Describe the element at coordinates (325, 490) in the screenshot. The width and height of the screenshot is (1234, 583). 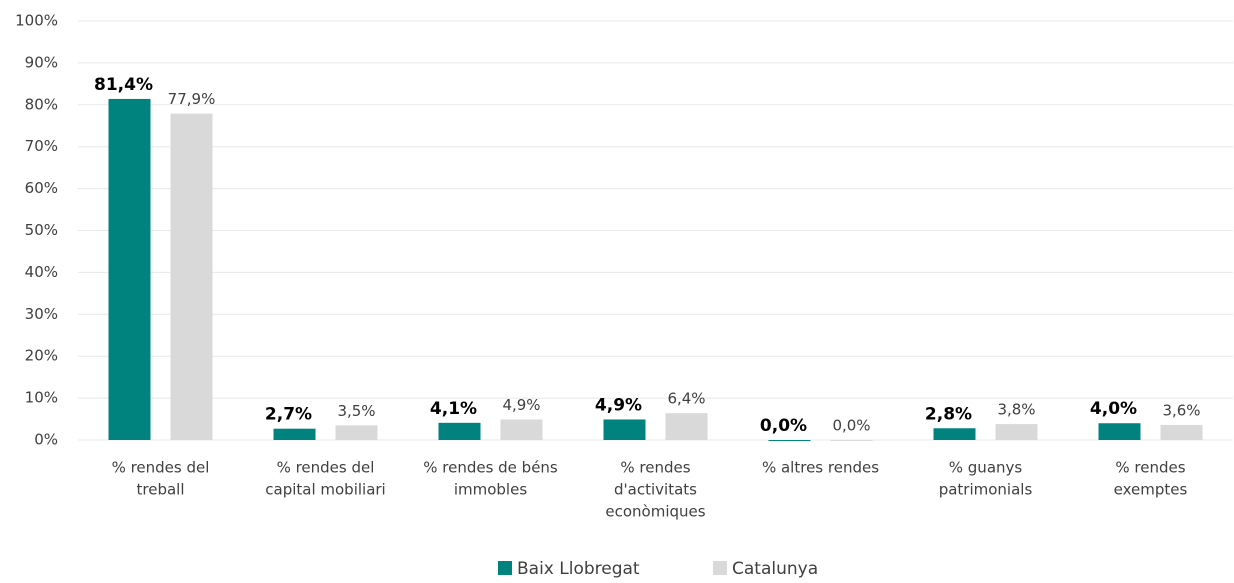
I see `x-tick-label: capital mobiliari` at that location.